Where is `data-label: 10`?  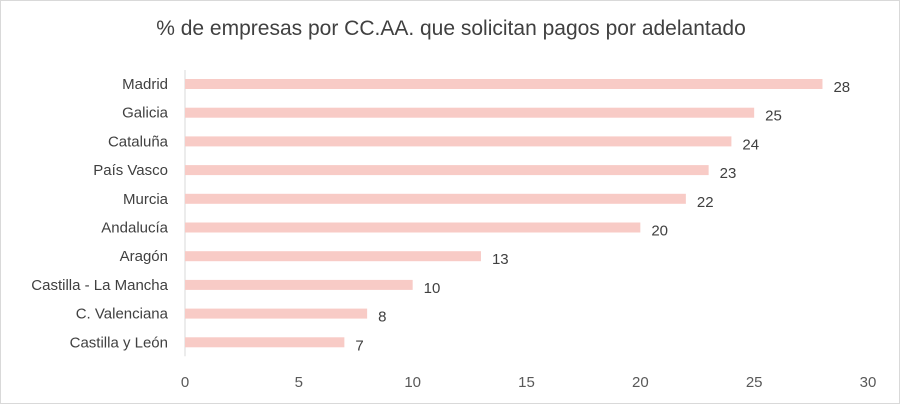
data-label: 10 is located at coordinates (432, 288).